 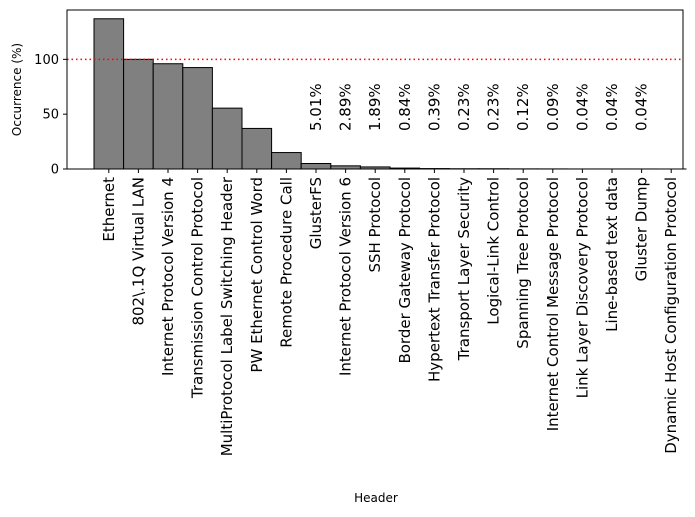 What do you see at coordinates (405, 270) in the screenshot?
I see `x-tick-label: Border Gateway Protocol` at bounding box center [405, 270].